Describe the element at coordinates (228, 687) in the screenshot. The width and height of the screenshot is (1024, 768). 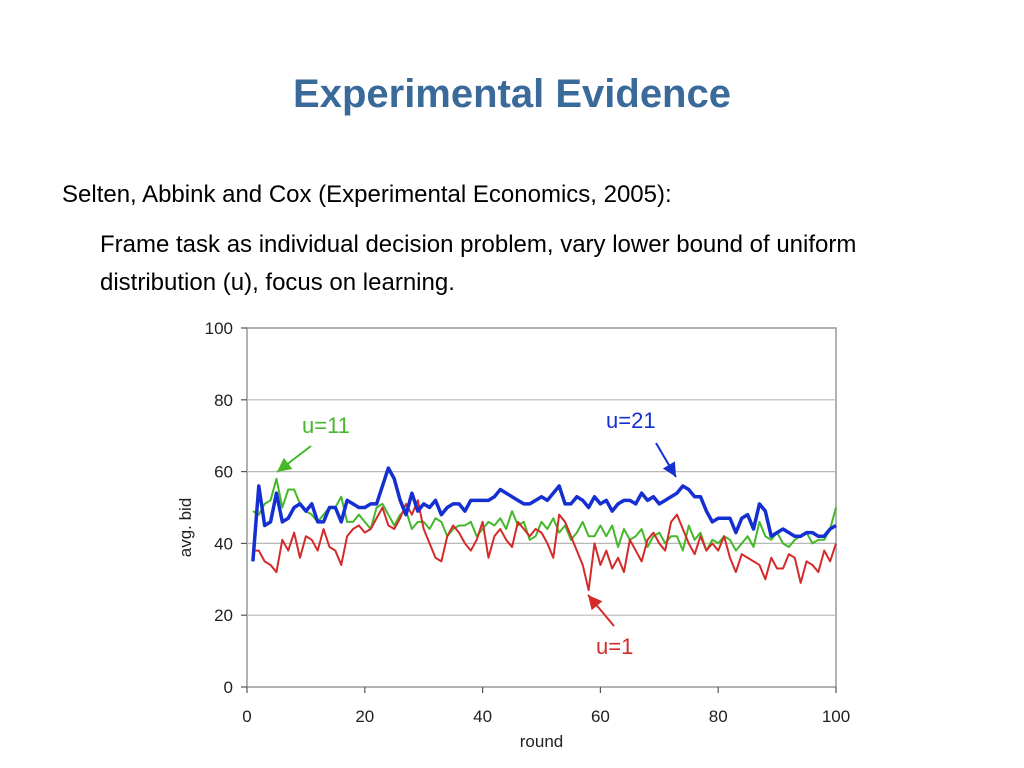
I see `y-tick-label: 0` at that location.